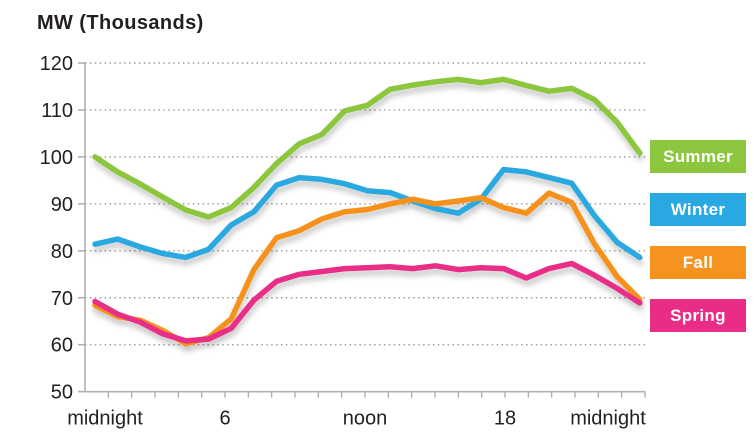 The height and width of the screenshot is (445, 754). Describe the element at coordinates (365, 419) in the screenshot. I see `x-tick-label-noon-12: noon` at that location.